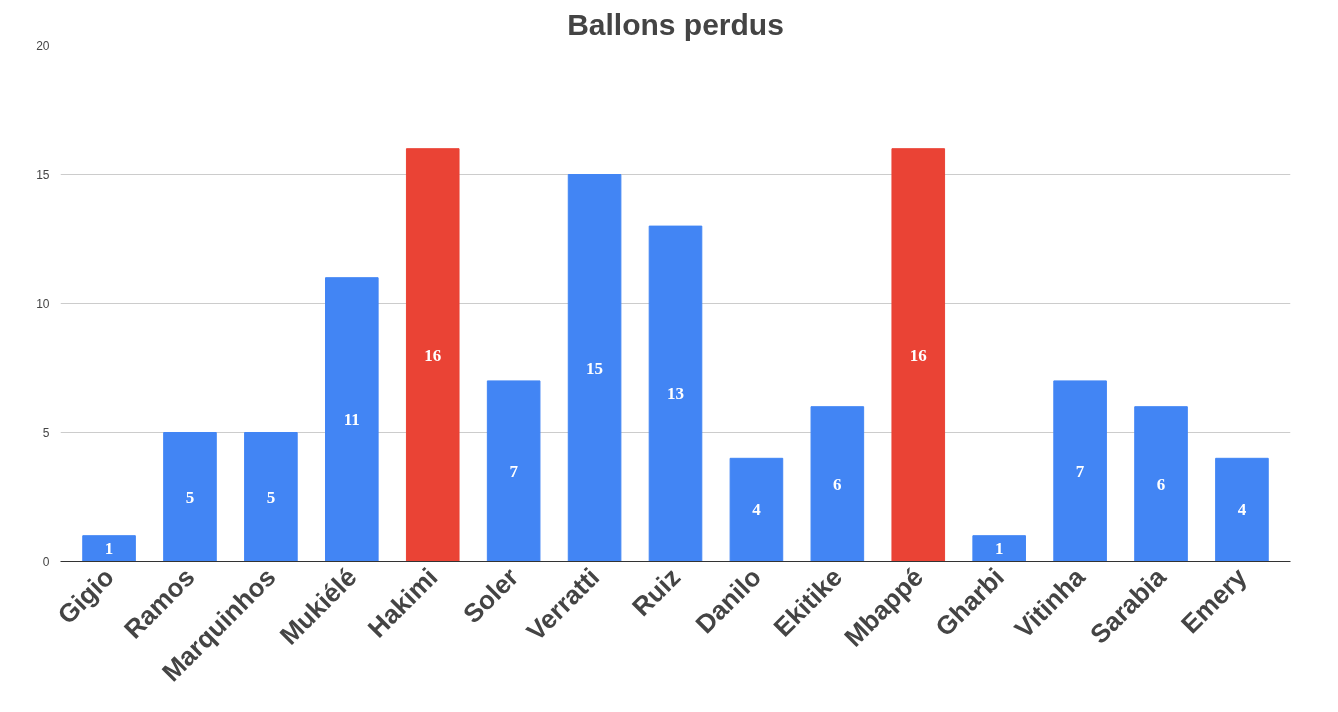  I want to click on data-label: 15, so click(595, 368).